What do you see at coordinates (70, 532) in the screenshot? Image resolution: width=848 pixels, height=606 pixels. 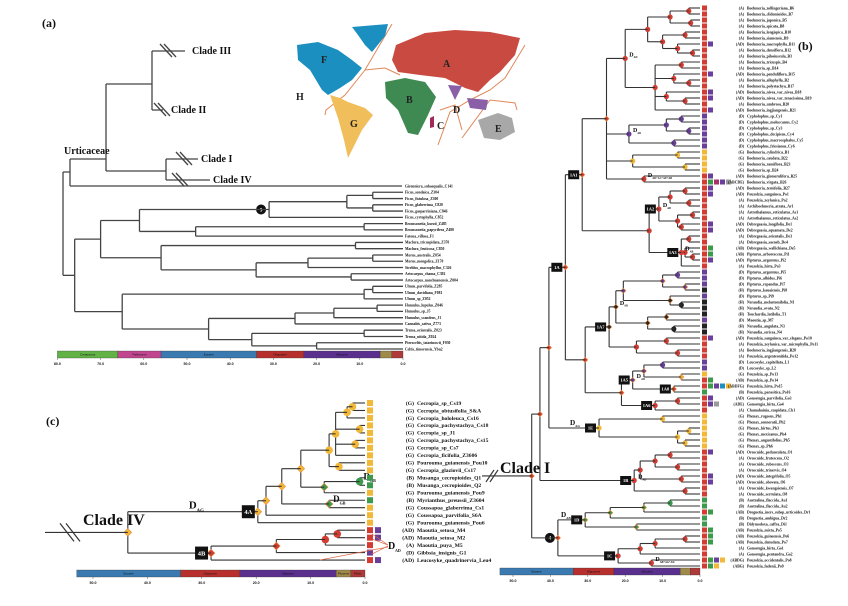 I see `branch-break-mark` at bounding box center [70, 532].